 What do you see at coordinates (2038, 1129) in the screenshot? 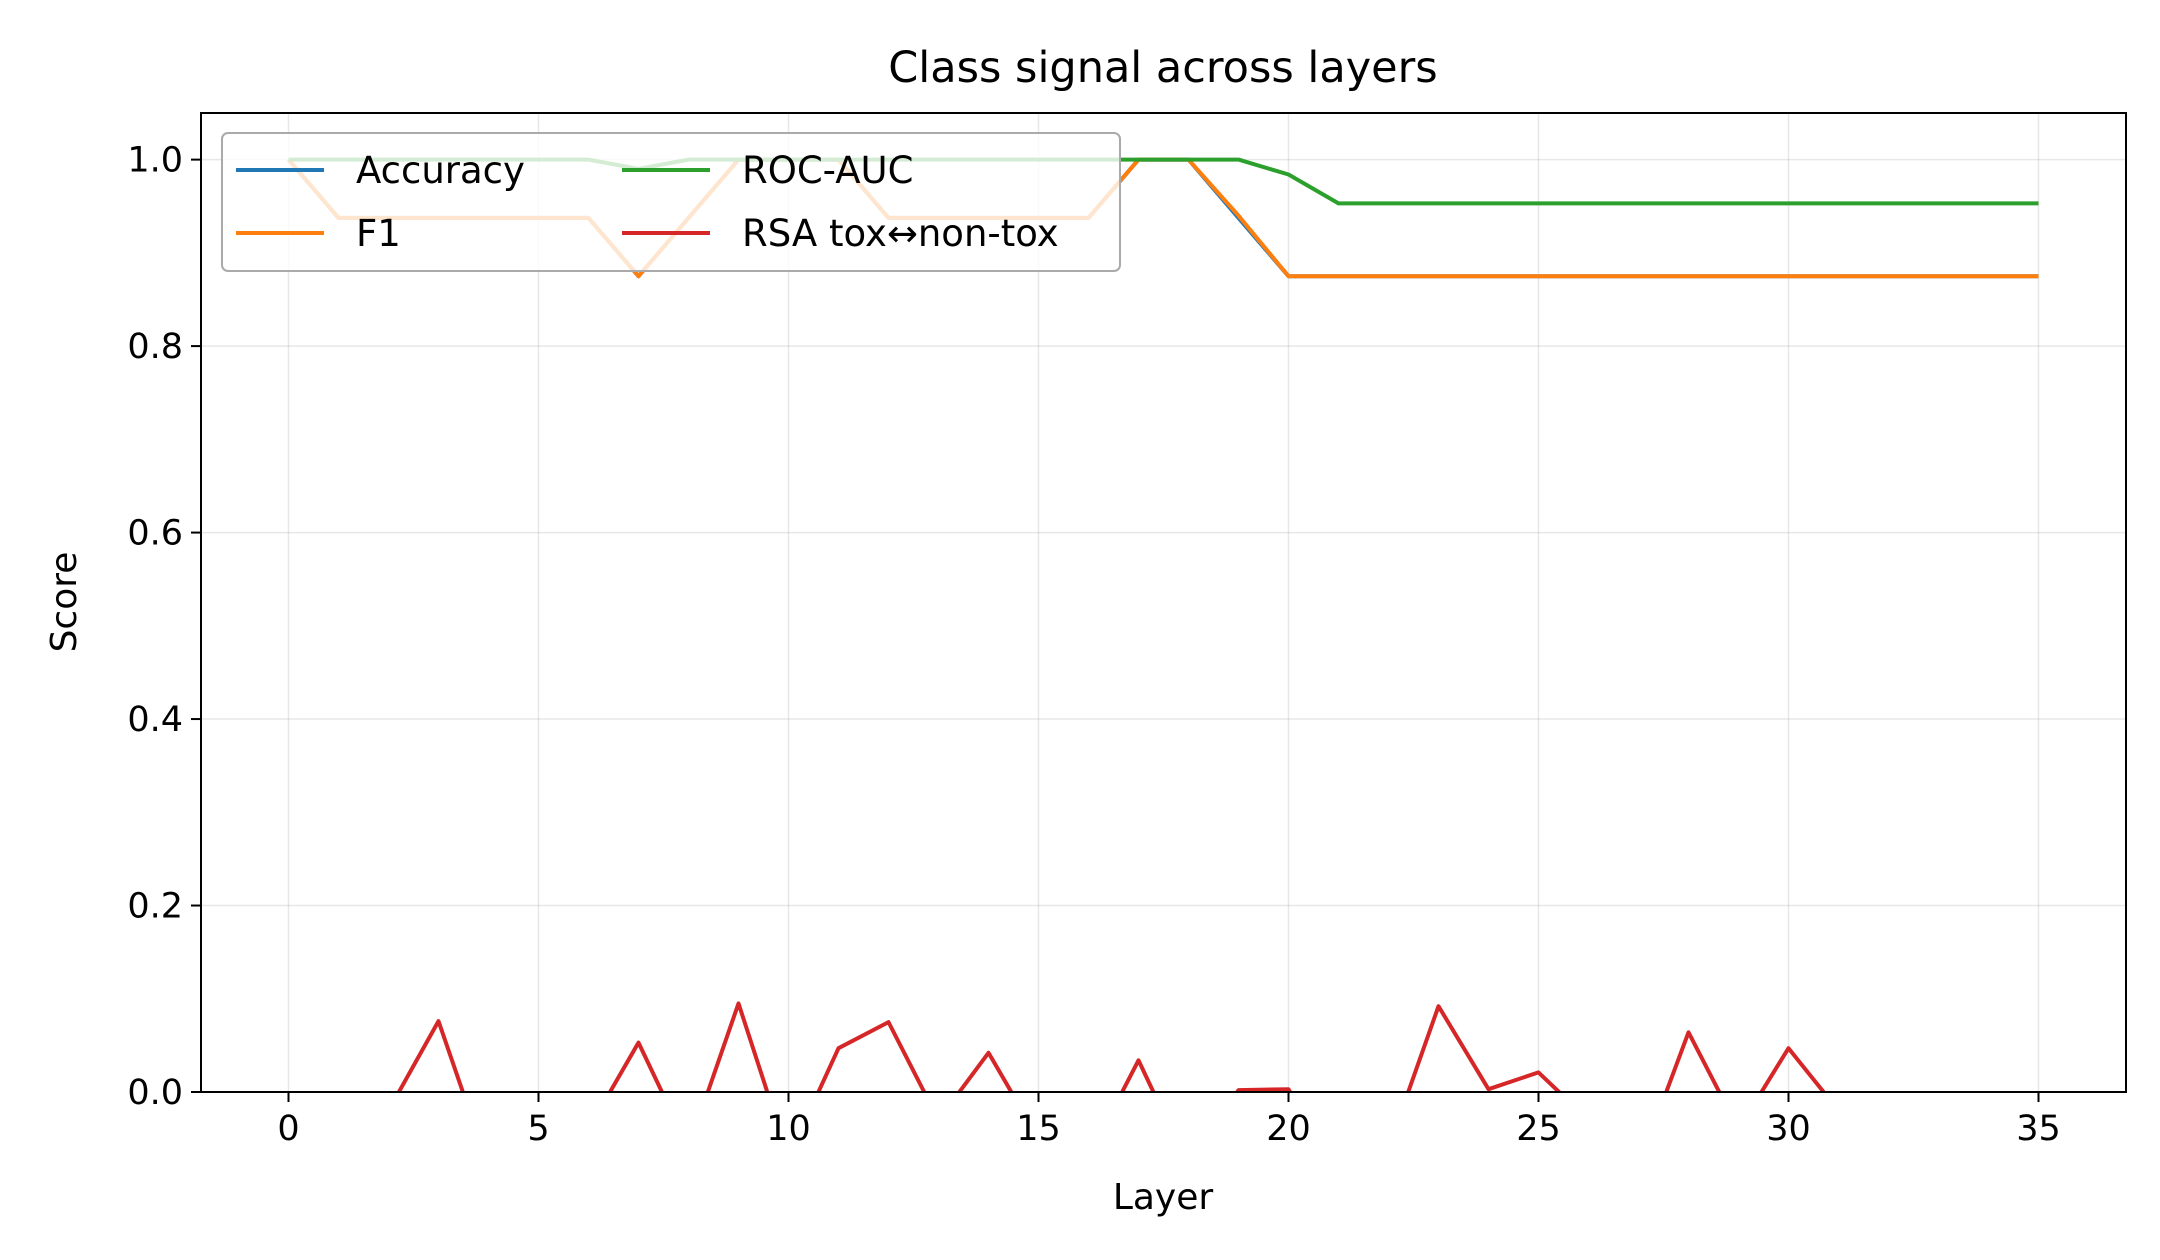
I see `x-tick-label: 35` at bounding box center [2038, 1129].